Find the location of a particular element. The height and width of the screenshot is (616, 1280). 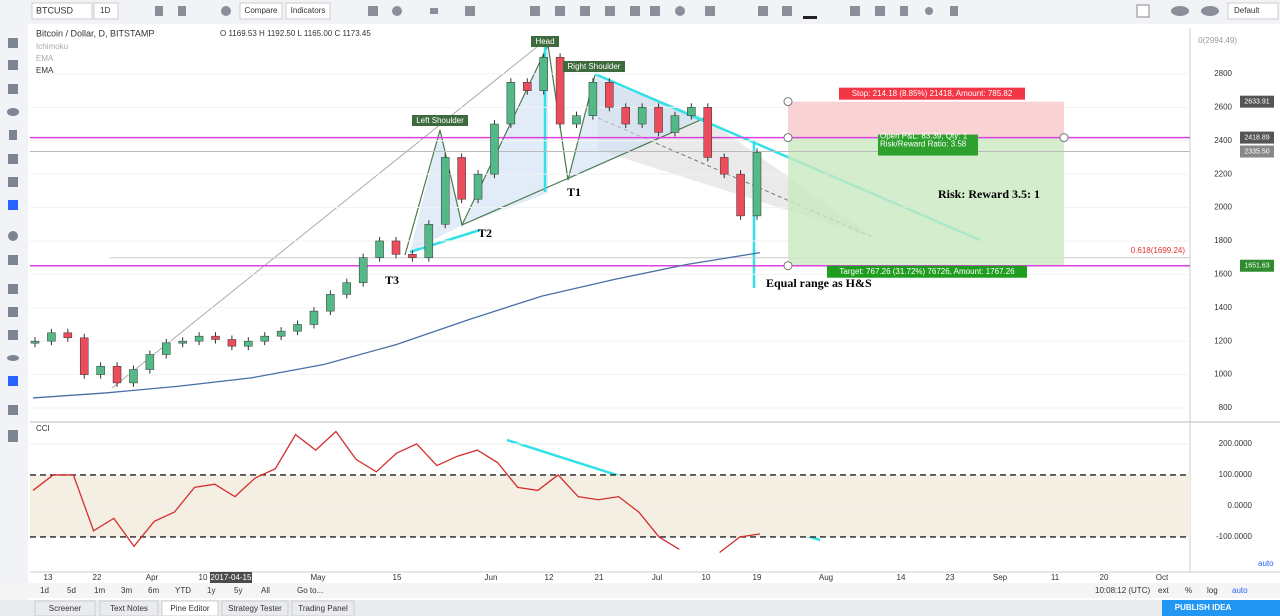

label-box is located at coordinates (545, 41).